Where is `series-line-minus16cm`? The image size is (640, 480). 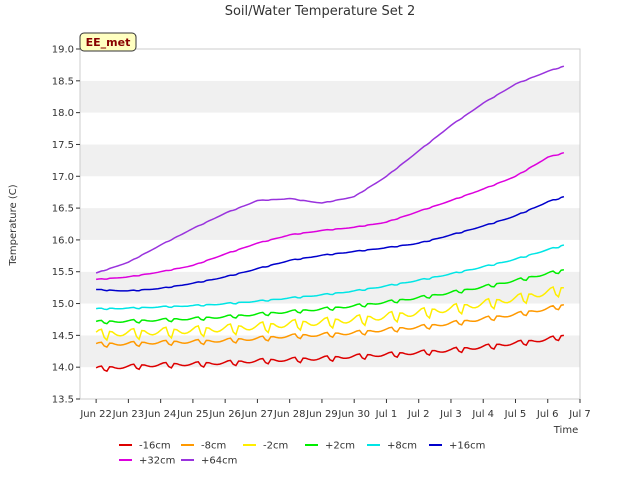
series-line-minus16cm is located at coordinates (329, 353).